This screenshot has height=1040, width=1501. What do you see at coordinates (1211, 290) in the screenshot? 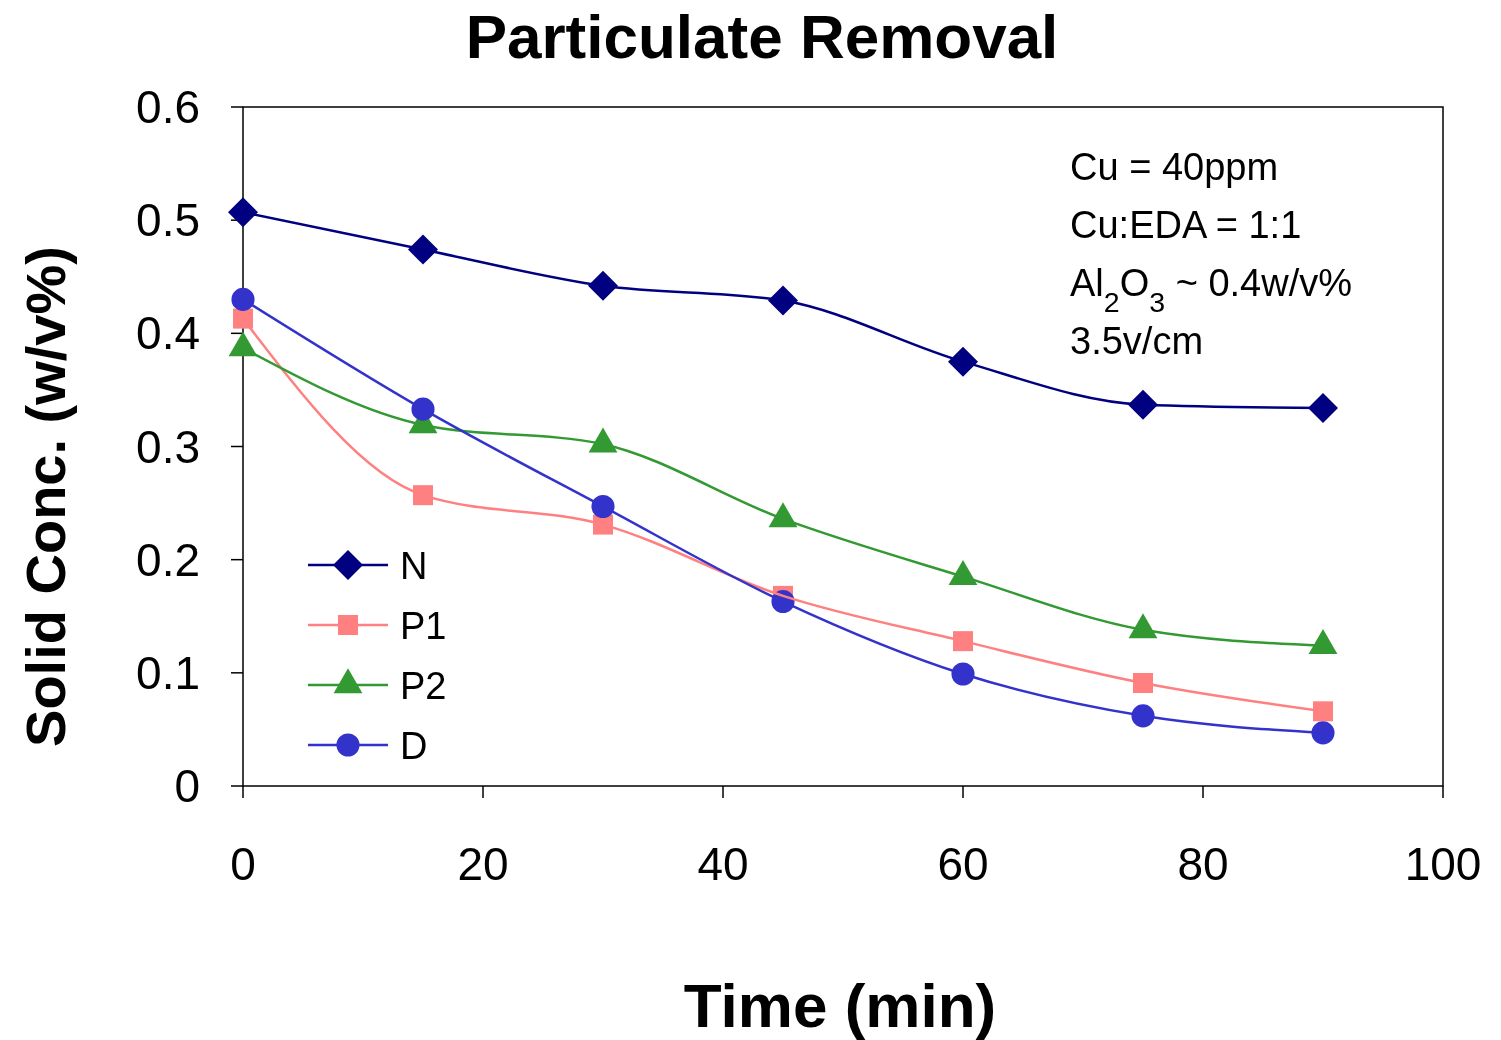
I see `annotation: Al$_{2}$O$_{3}$ ~ 0.4w/v%` at bounding box center [1211, 290].